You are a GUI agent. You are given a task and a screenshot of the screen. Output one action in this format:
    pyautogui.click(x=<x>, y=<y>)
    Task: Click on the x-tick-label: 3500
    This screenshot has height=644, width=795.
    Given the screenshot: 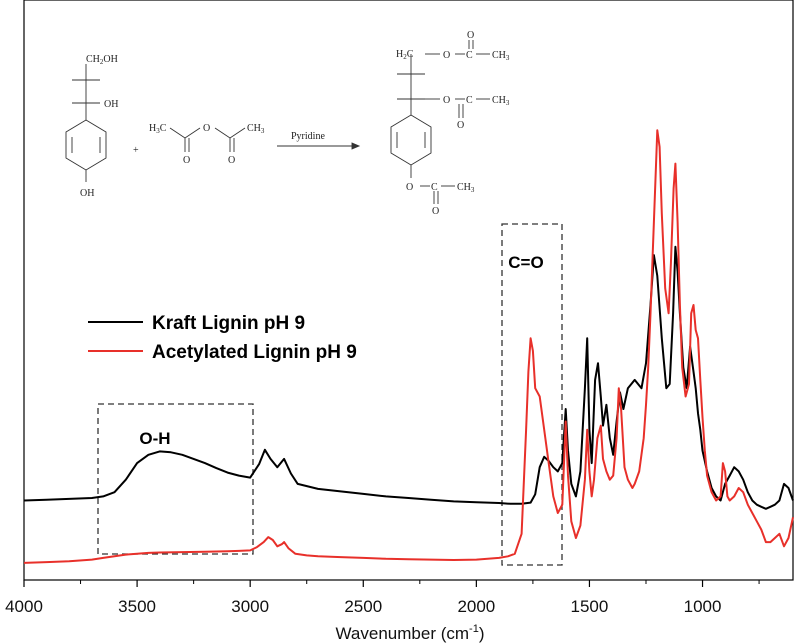 What is the action you would take?
    pyautogui.click(x=137, y=606)
    